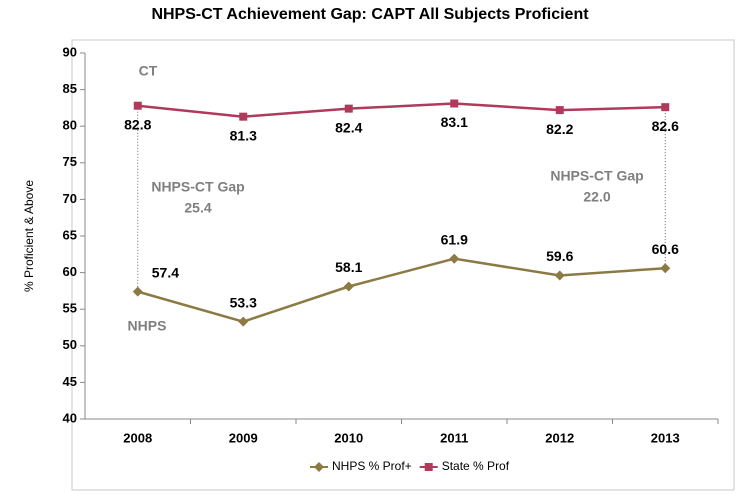 The height and width of the screenshot is (495, 740). I want to click on data-label: 61.9, so click(454, 239).